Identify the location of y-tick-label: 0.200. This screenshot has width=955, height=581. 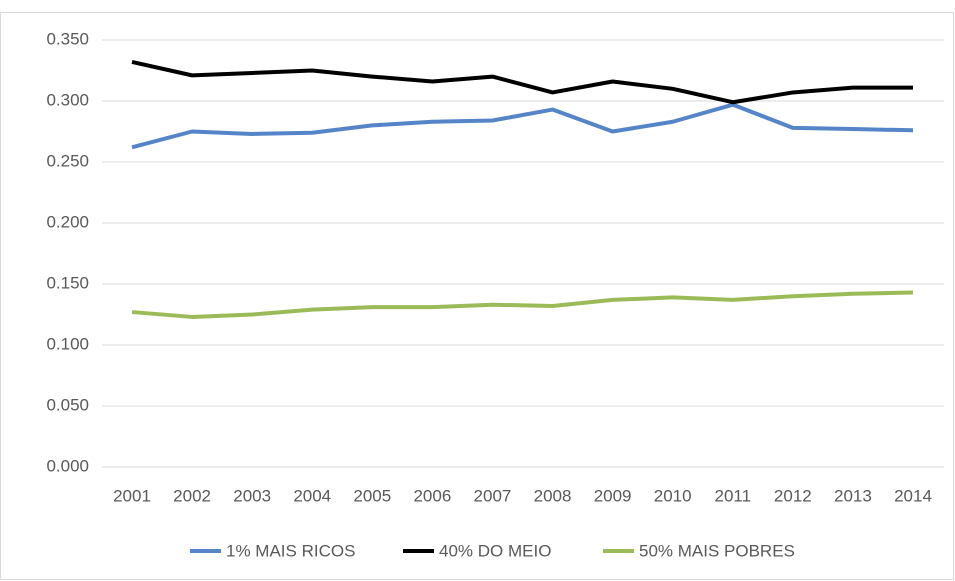
(67, 221).